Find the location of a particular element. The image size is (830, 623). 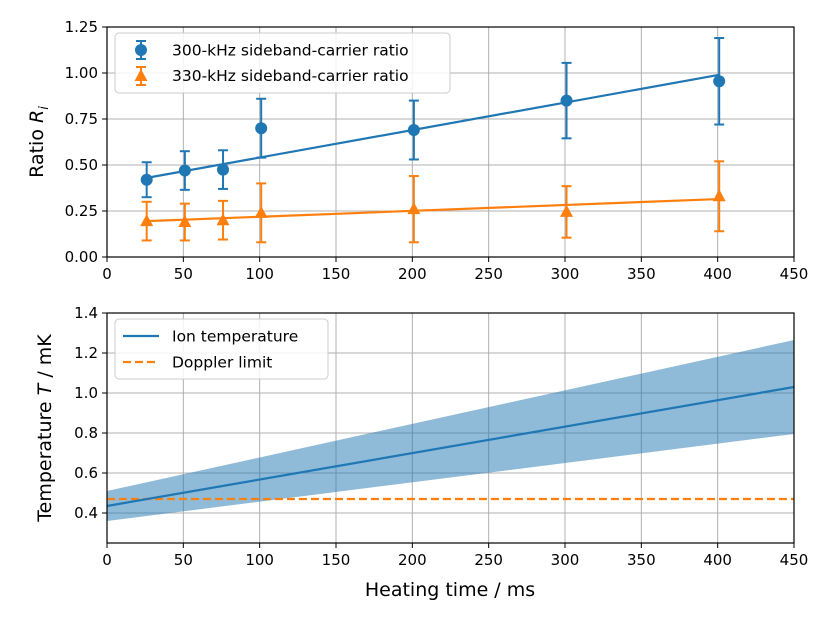

ratio-x-tick-label: 0 is located at coordinates (107, 274).